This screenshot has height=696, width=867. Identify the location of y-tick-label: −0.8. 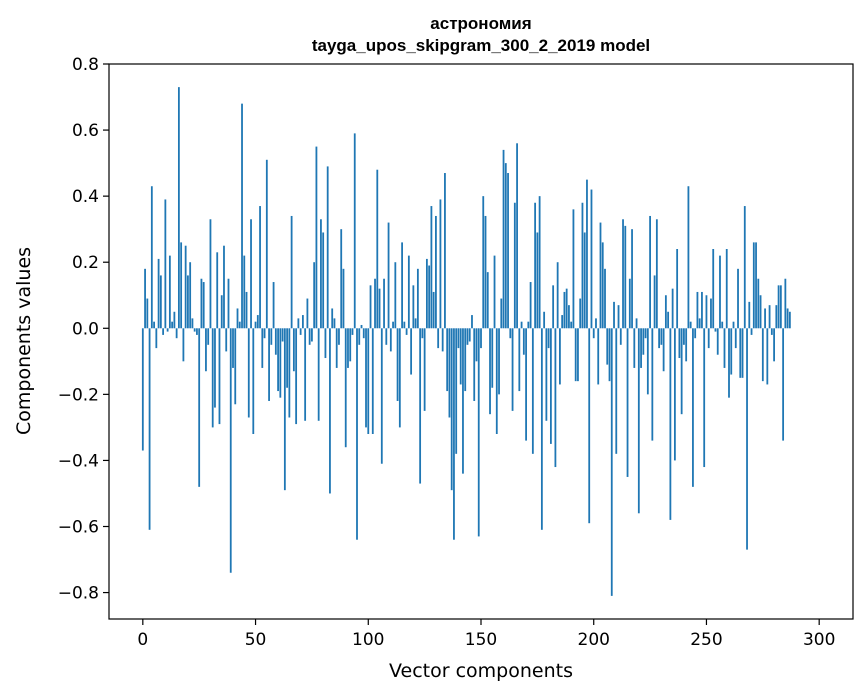
(78, 594).